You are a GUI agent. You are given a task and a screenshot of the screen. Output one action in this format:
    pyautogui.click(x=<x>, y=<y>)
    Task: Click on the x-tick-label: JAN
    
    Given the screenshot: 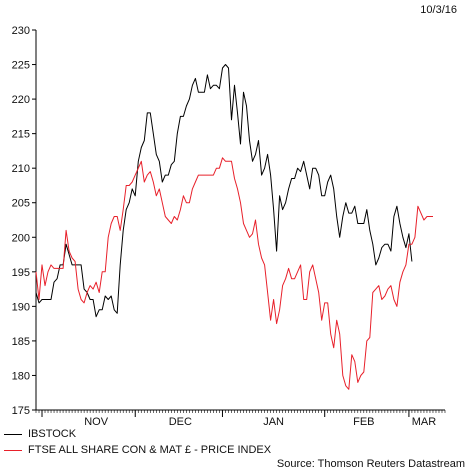 What is the action you would take?
    pyautogui.click(x=273, y=420)
    